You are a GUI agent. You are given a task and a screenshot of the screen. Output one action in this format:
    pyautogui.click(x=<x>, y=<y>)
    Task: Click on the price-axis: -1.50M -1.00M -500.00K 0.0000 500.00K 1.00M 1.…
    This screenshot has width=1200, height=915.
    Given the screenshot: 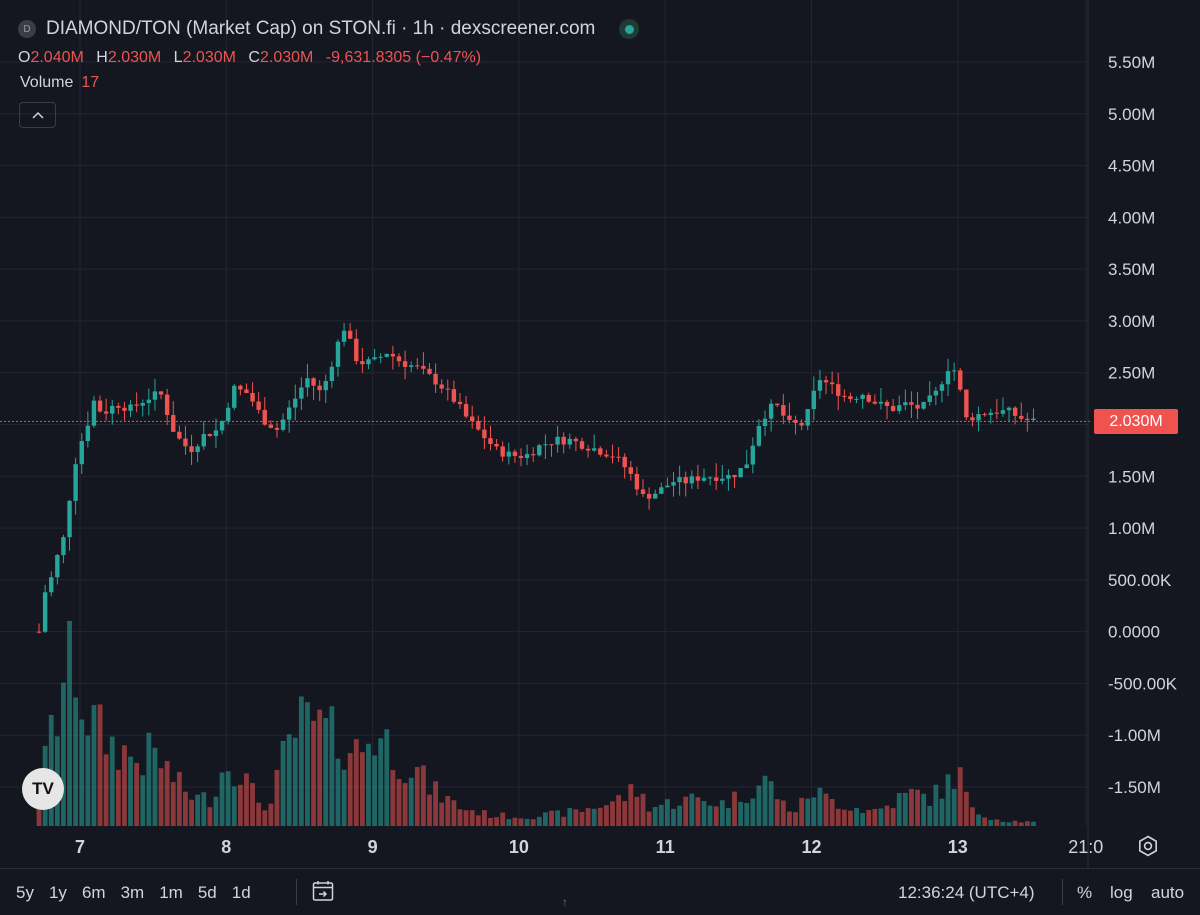 What is the action you would take?
    pyautogui.click(x=1143, y=425)
    